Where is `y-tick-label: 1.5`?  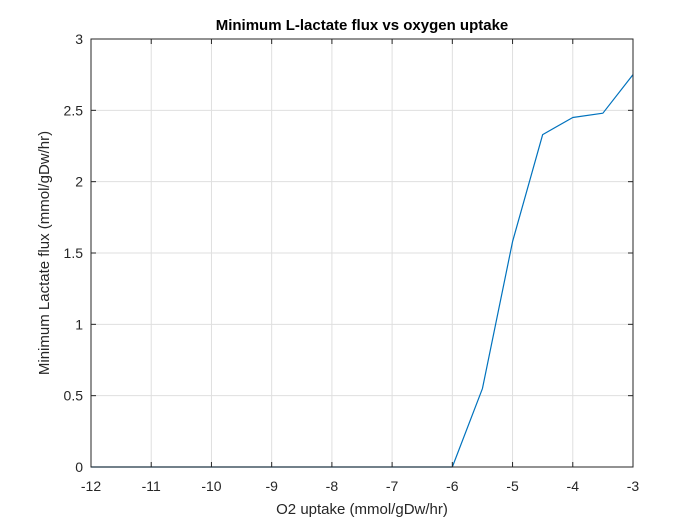
y-tick-label: 1.5 is located at coordinates (74, 253).